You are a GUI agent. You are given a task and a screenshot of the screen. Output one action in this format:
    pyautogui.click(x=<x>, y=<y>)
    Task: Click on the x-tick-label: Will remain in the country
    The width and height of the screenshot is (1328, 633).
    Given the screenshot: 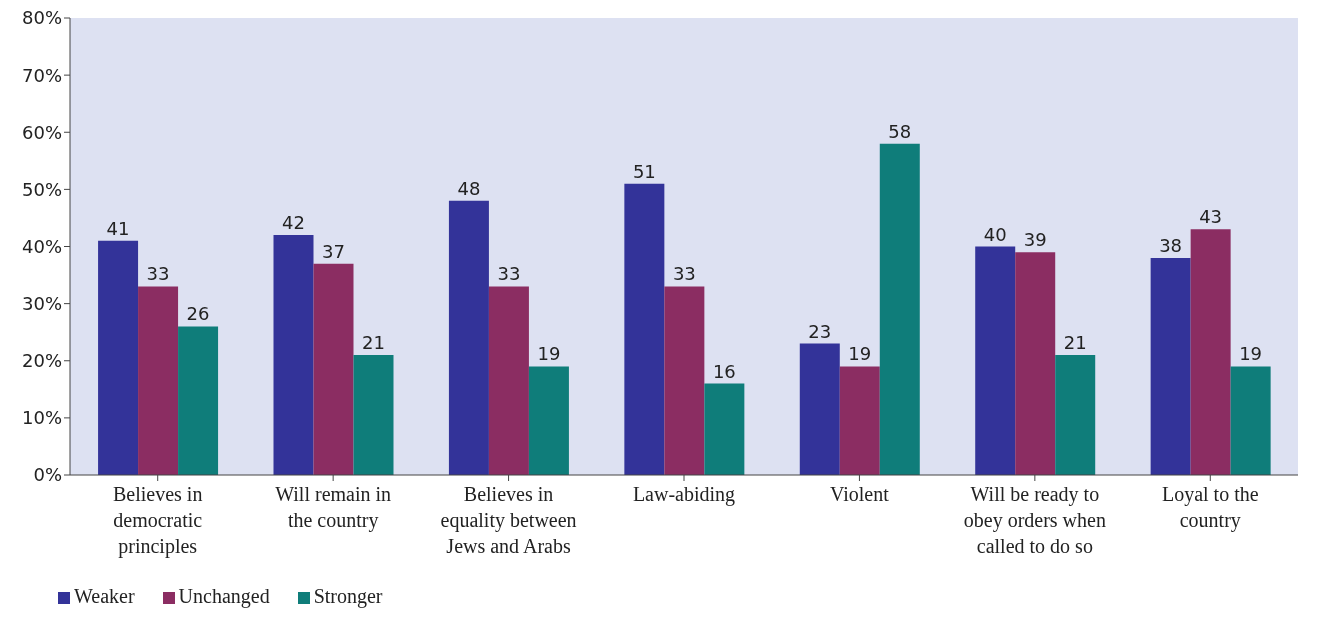 What is the action you would take?
    pyautogui.click(x=333, y=507)
    